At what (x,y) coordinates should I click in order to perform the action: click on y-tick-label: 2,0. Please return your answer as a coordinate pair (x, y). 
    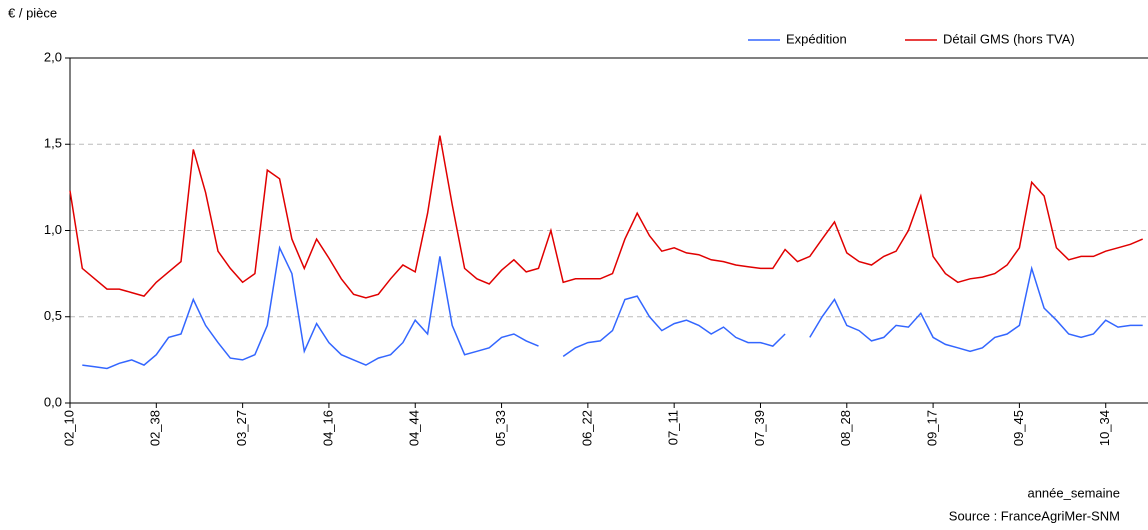
    Looking at the image, I should click on (53, 56).